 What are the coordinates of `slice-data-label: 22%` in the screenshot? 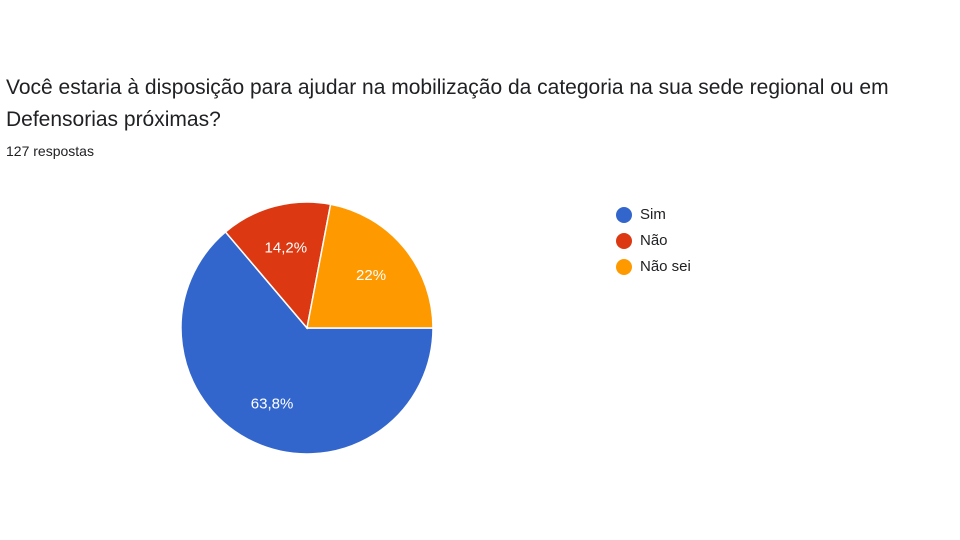 It's located at (371, 275).